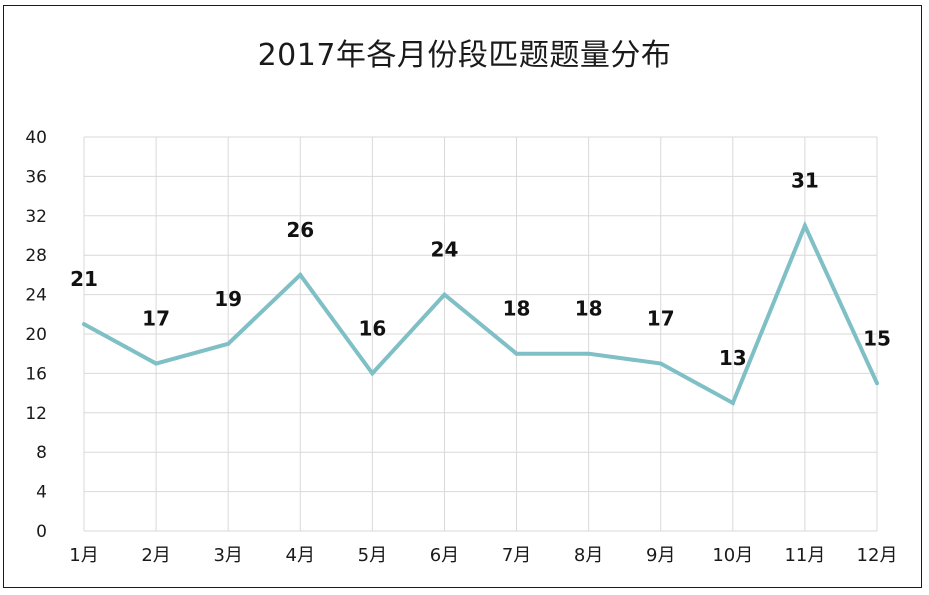 The width and height of the screenshot is (929, 595). I want to click on x-tick-label: 2月, so click(155, 555).